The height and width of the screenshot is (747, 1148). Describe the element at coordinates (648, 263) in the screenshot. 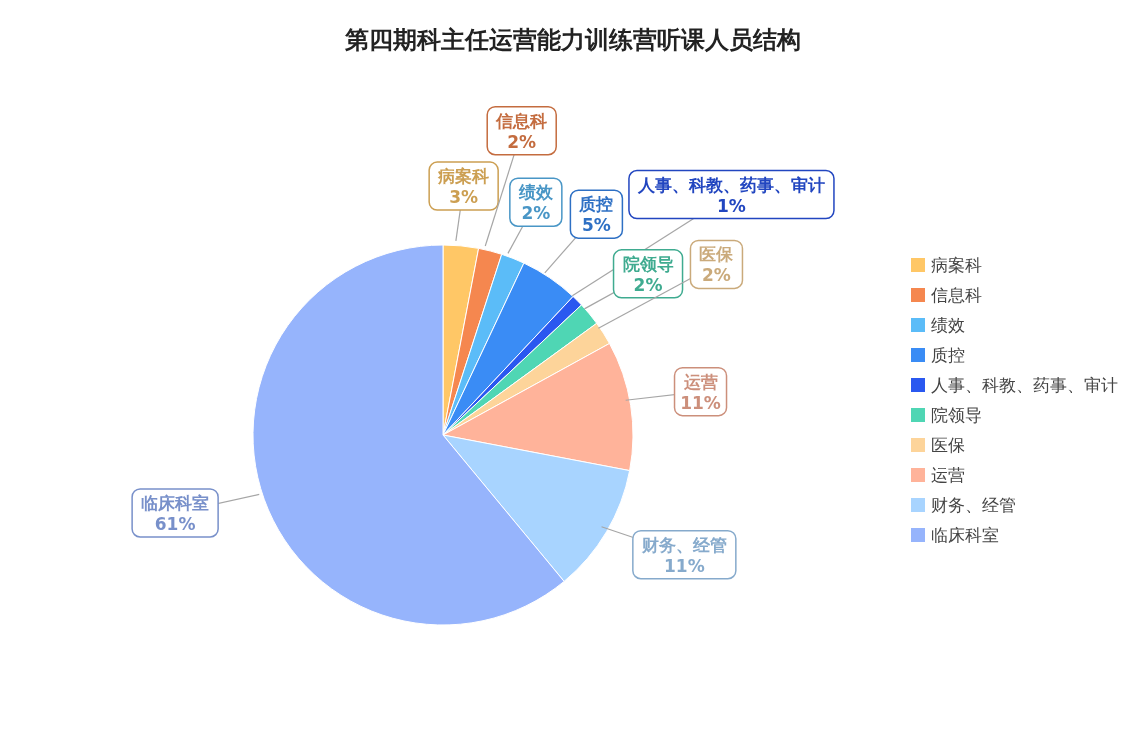

I see `slice-label: 院领导` at that location.